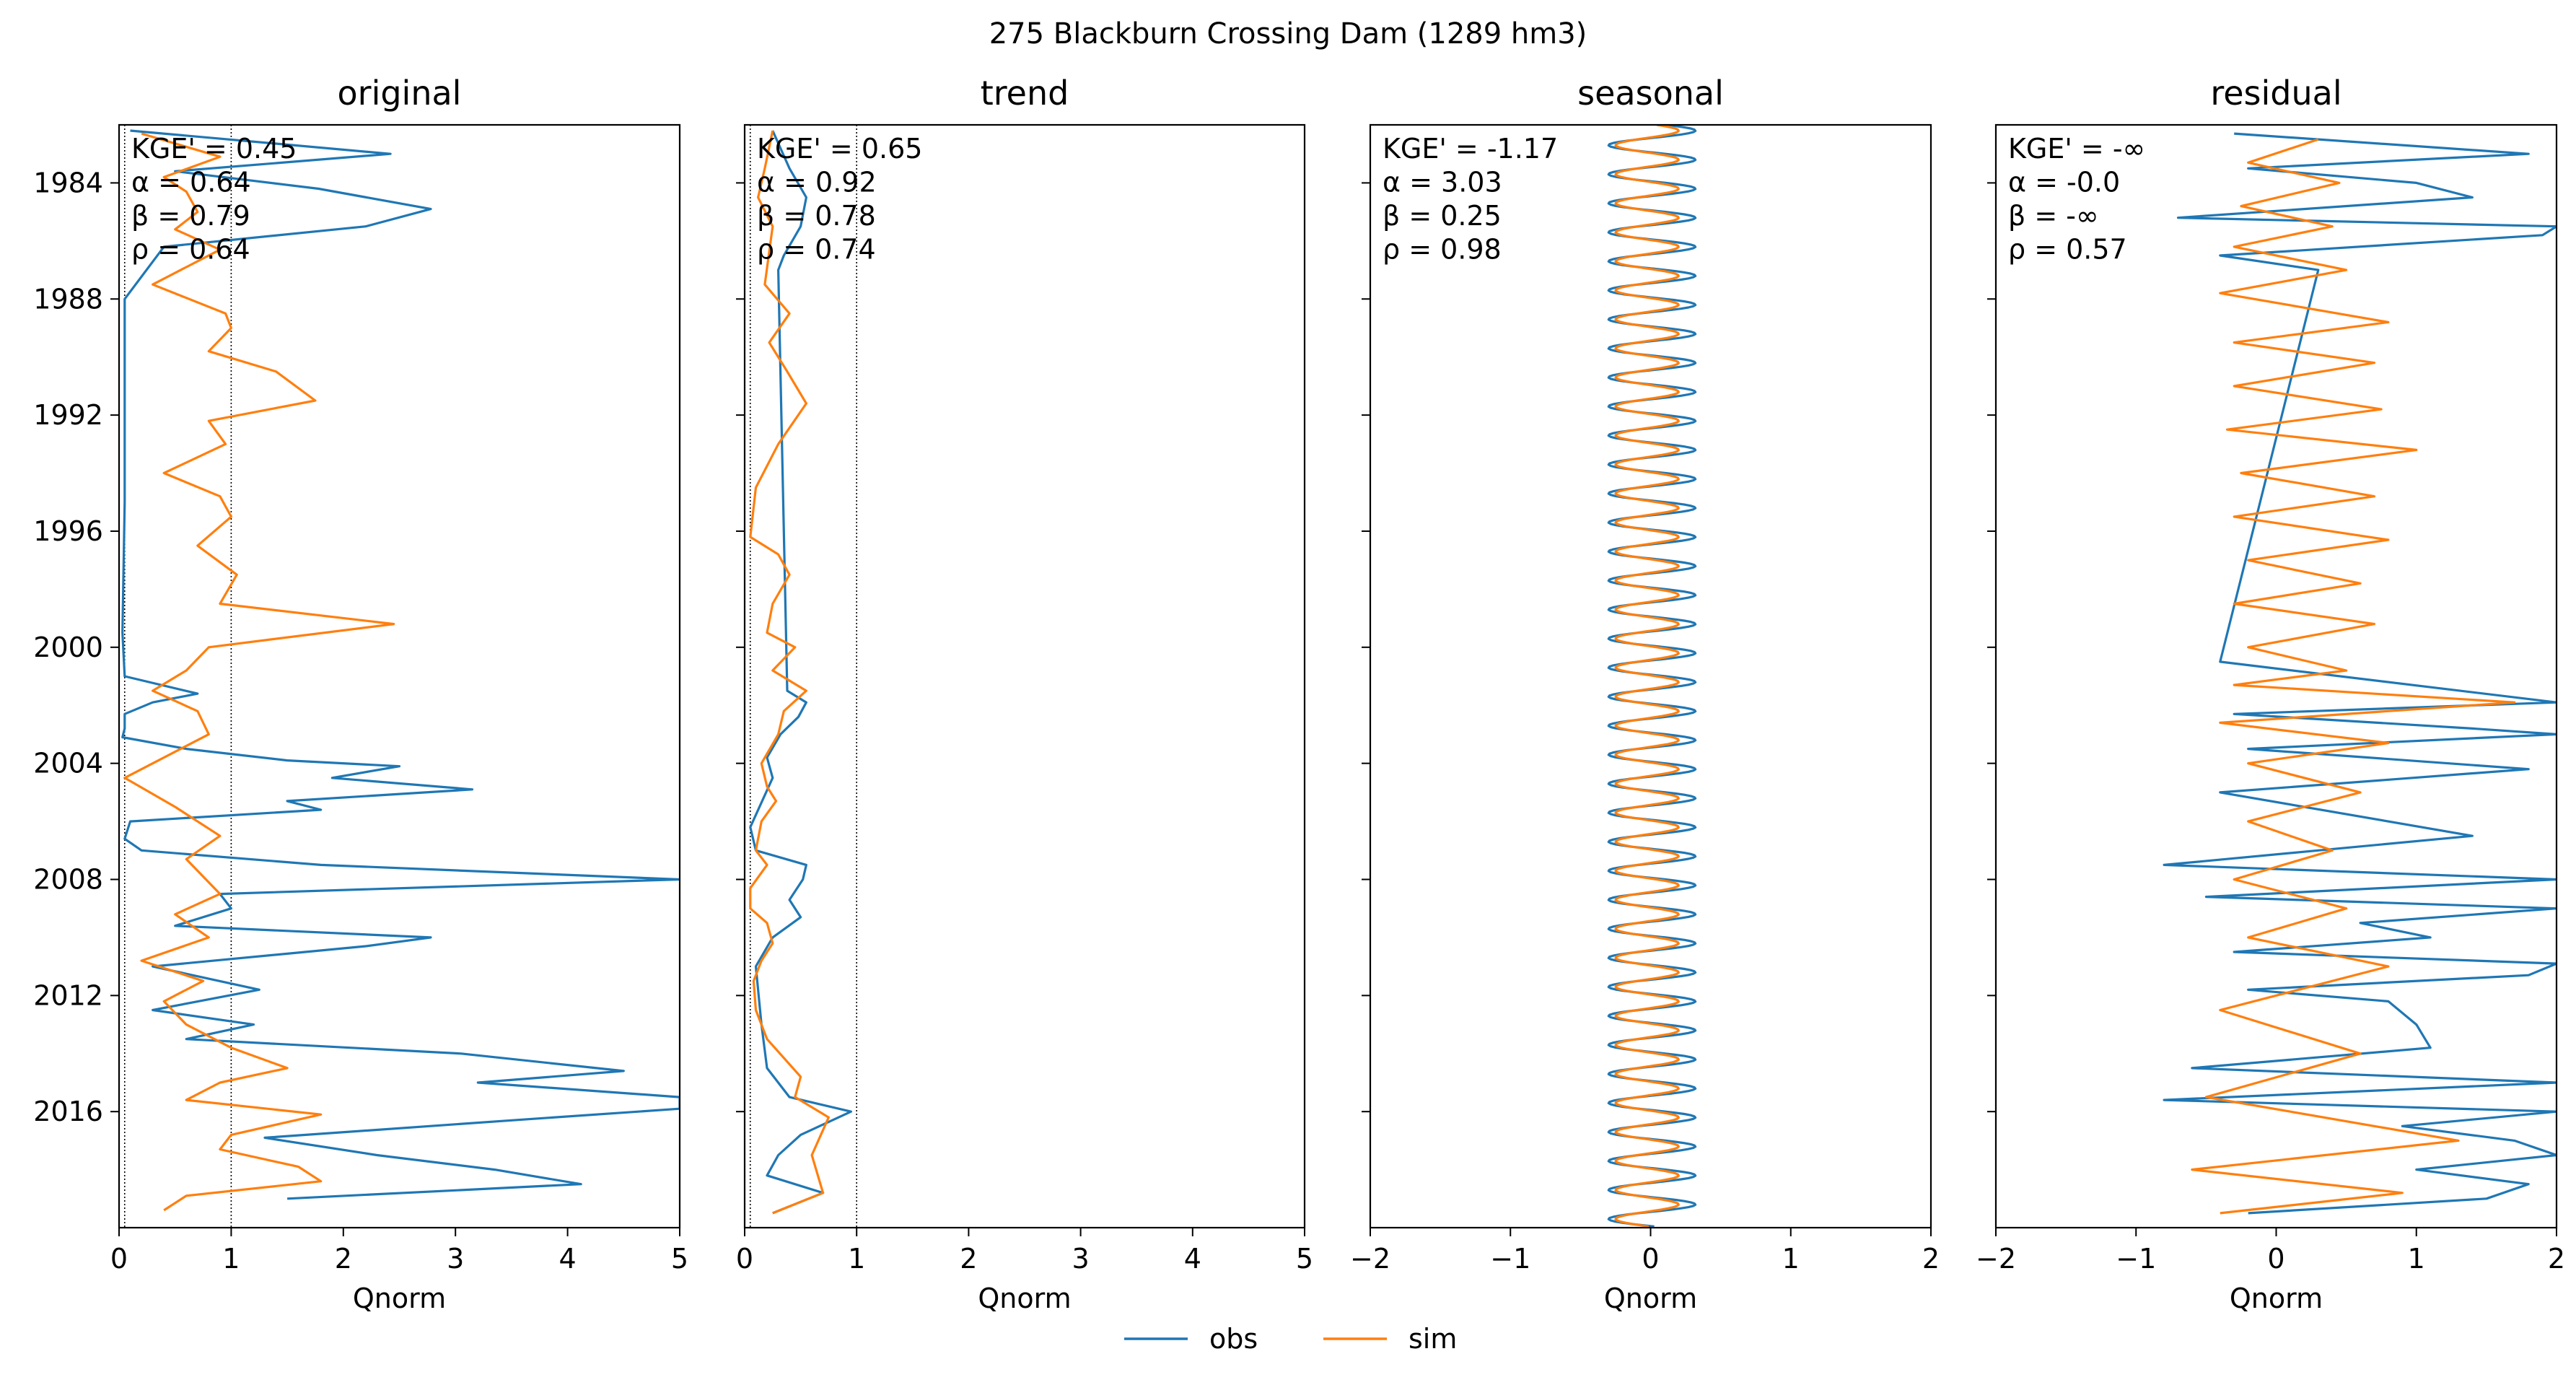  Describe the element at coordinates (2076, 149) in the screenshot. I see `metric-annotation: KGE' = -∞` at that location.